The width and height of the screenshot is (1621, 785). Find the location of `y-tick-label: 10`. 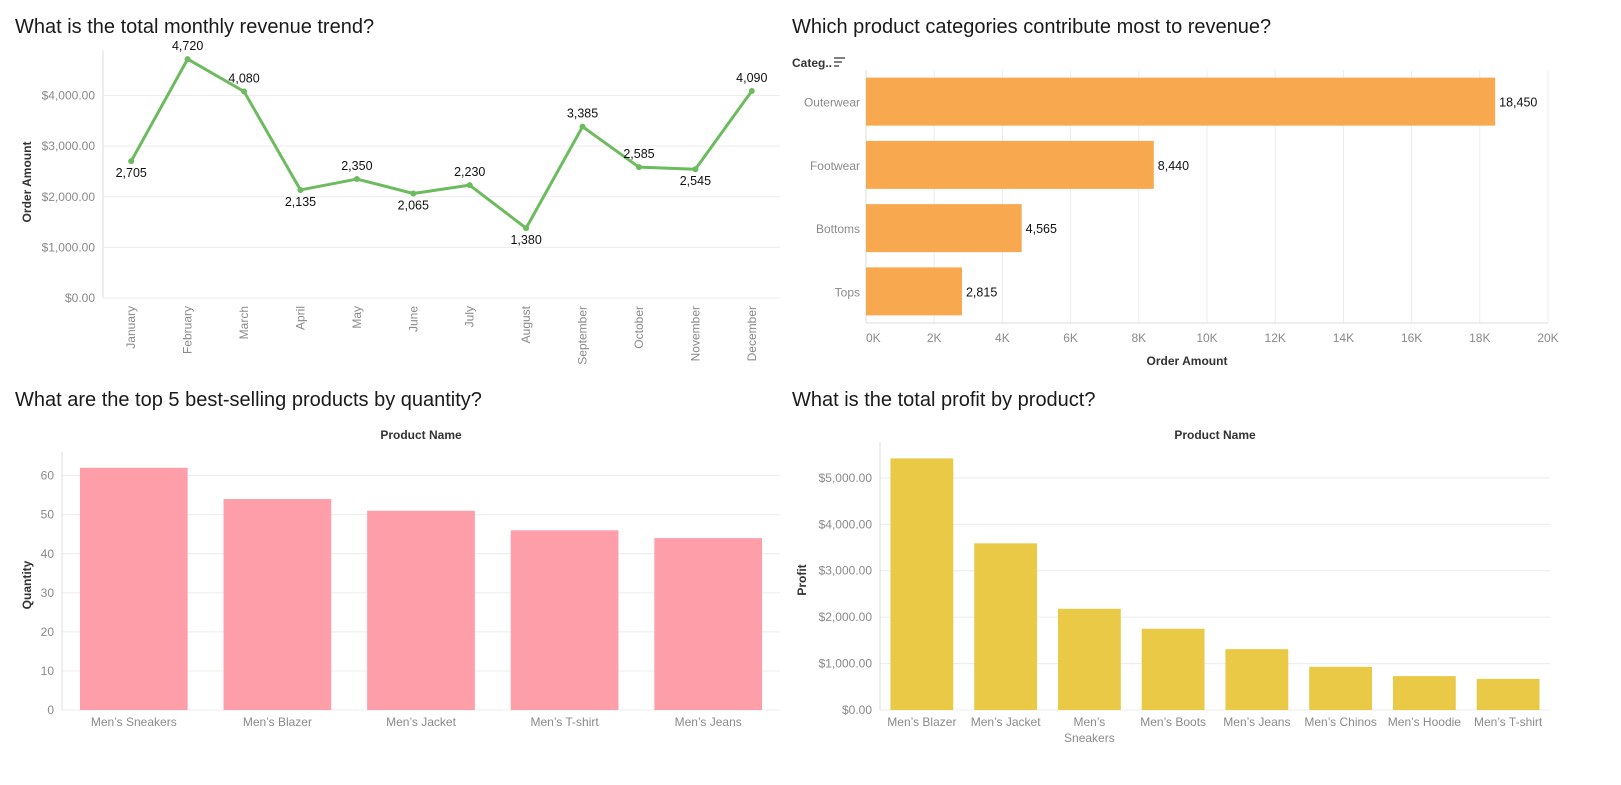

y-tick-label: 10 is located at coordinates (48, 671).